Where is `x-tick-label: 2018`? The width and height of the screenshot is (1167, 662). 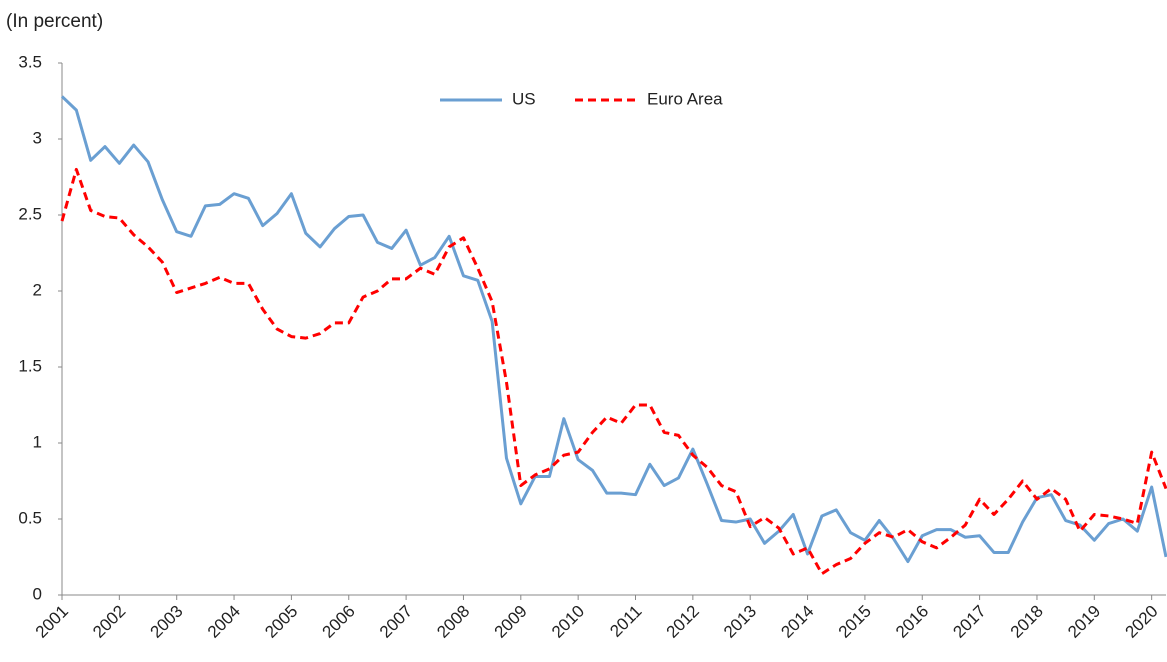
x-tick-label: 2018 is located at coordinates (1027, 622).